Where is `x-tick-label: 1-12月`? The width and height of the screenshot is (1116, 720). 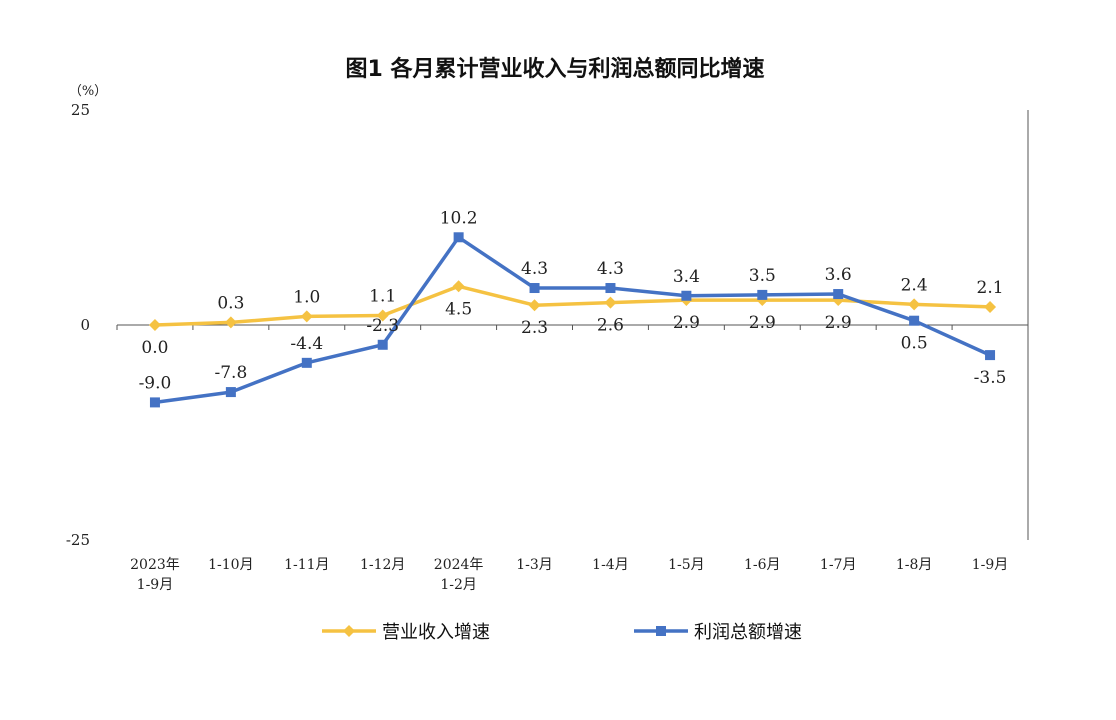 x-tick-label: 1-12月 is located at coordinates (382, 565).